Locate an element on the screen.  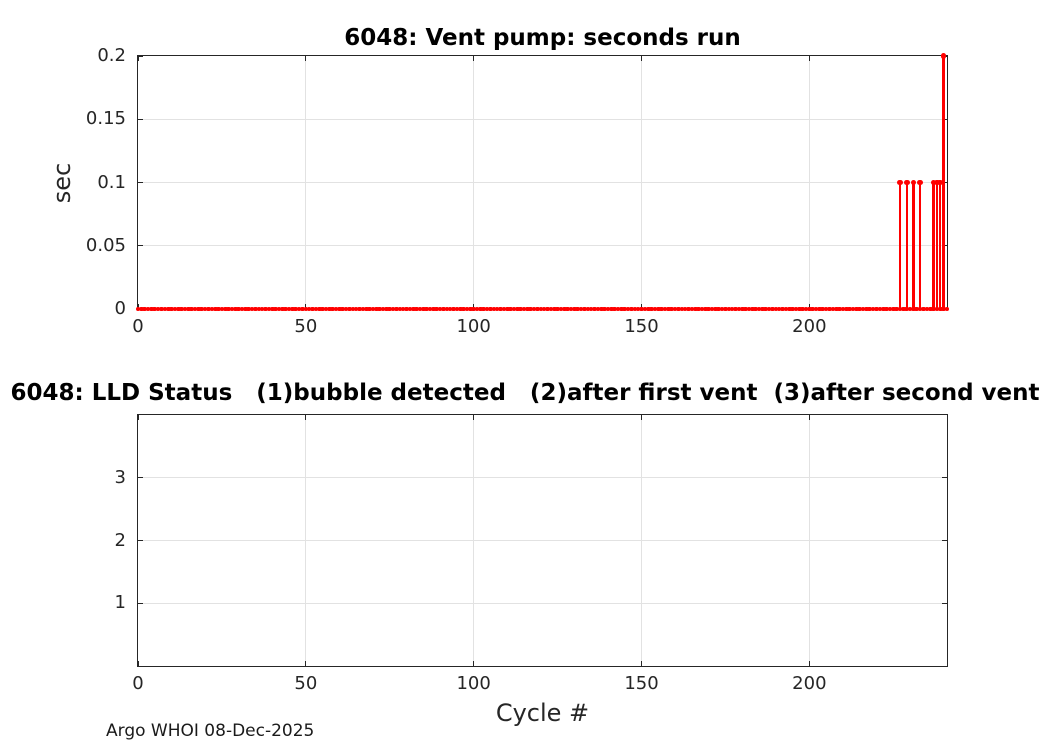
y-tick-label: 0.05 is located at coordinates (105, 245).